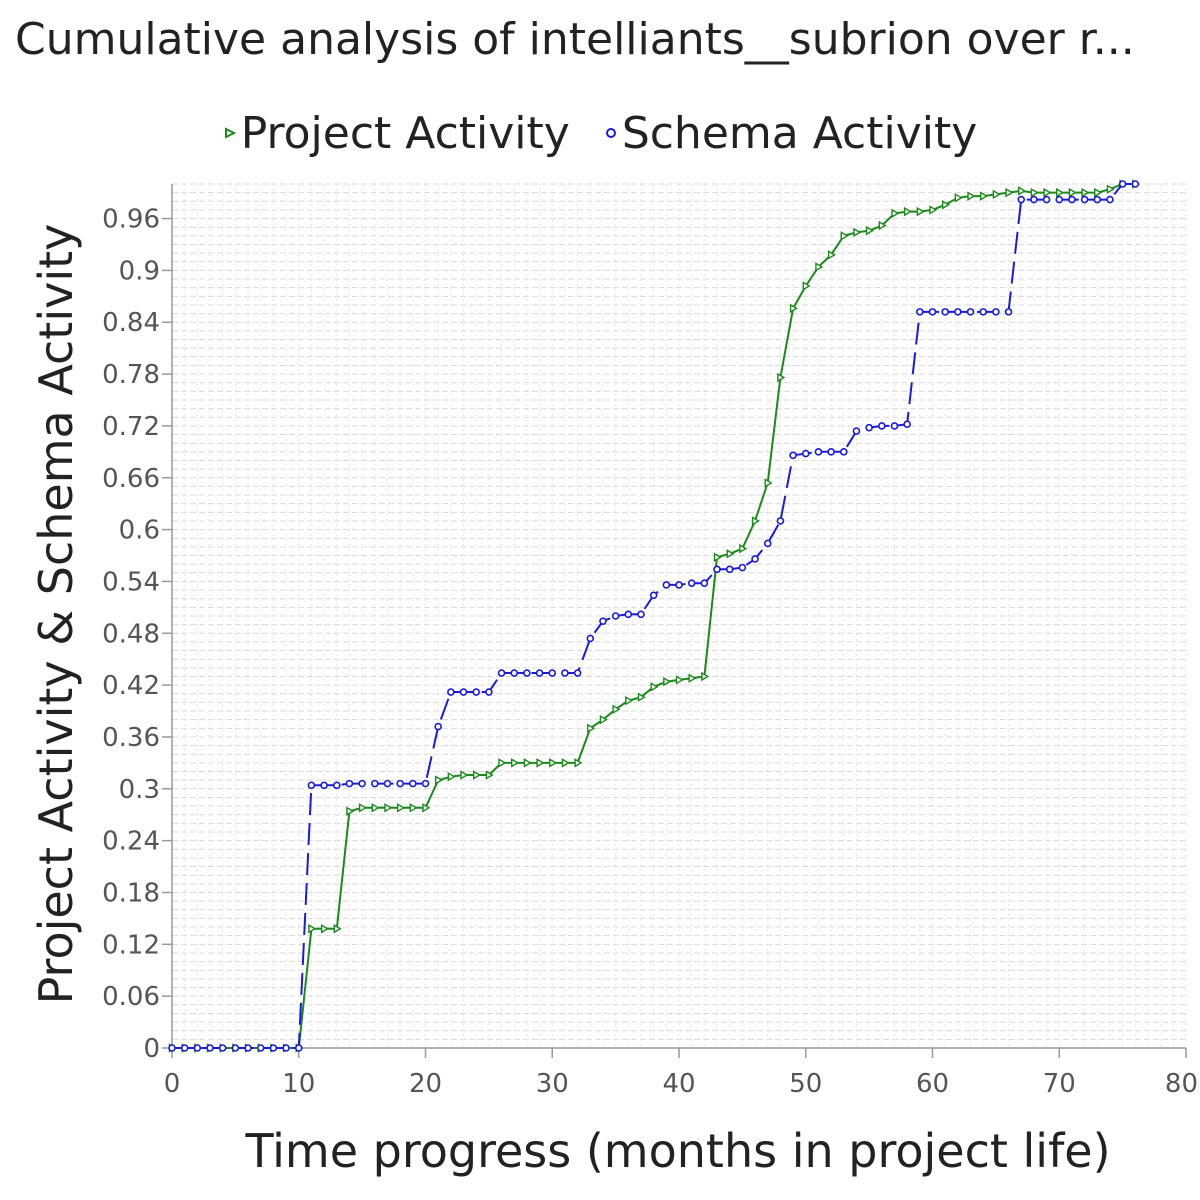 The width and height of the screenshot is (1200, 1200). What do you see at coordinates (425, 1084) in the screenshot?
I see `x-tick-label: 20` at bounding box center [425, 1084].